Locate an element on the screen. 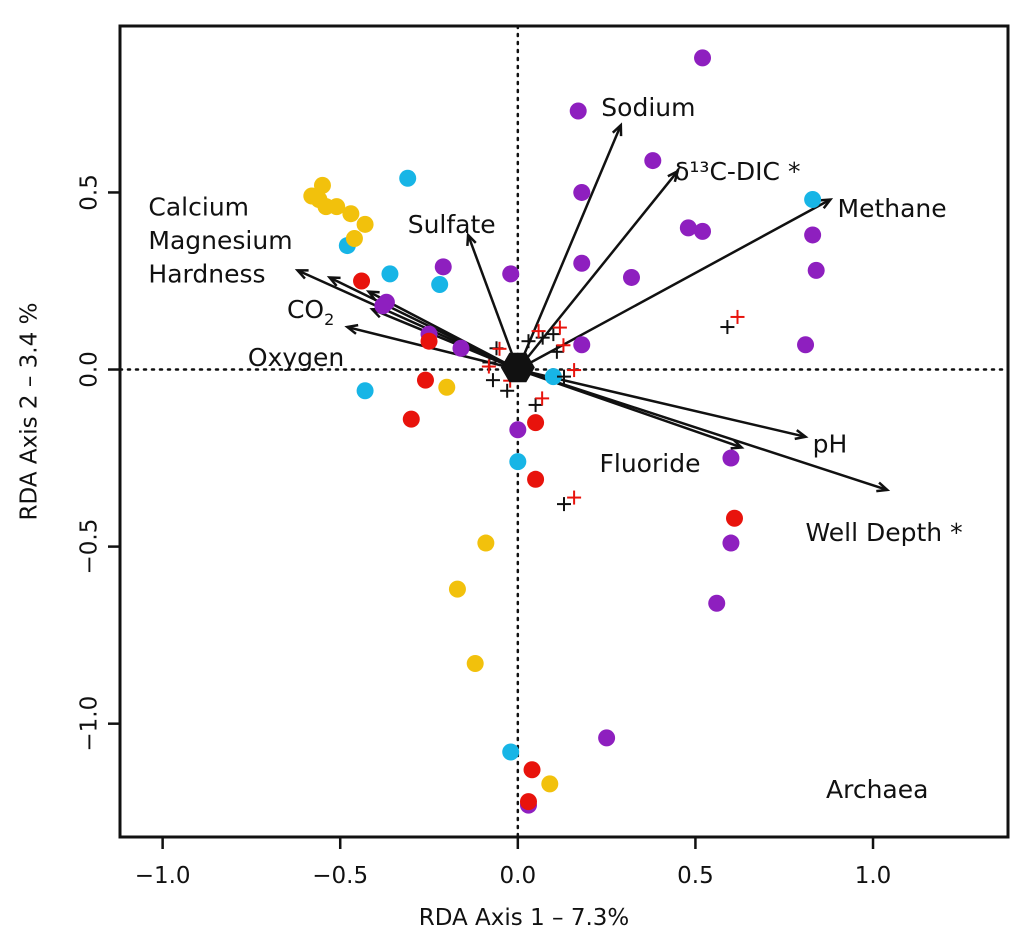 This screenshot has width=1030, height=947. x-tick-label: −0.5 is located at coordinates (340, 876).